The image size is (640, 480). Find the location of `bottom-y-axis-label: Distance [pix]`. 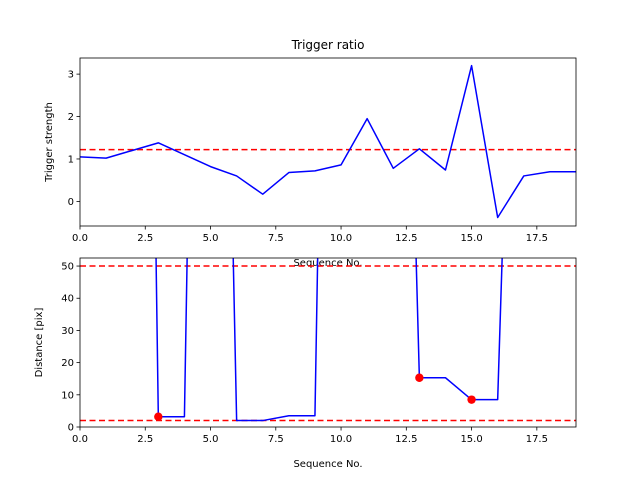

bottom-y-axis-label: Distance [pix] is located at coordinates (39, 343).